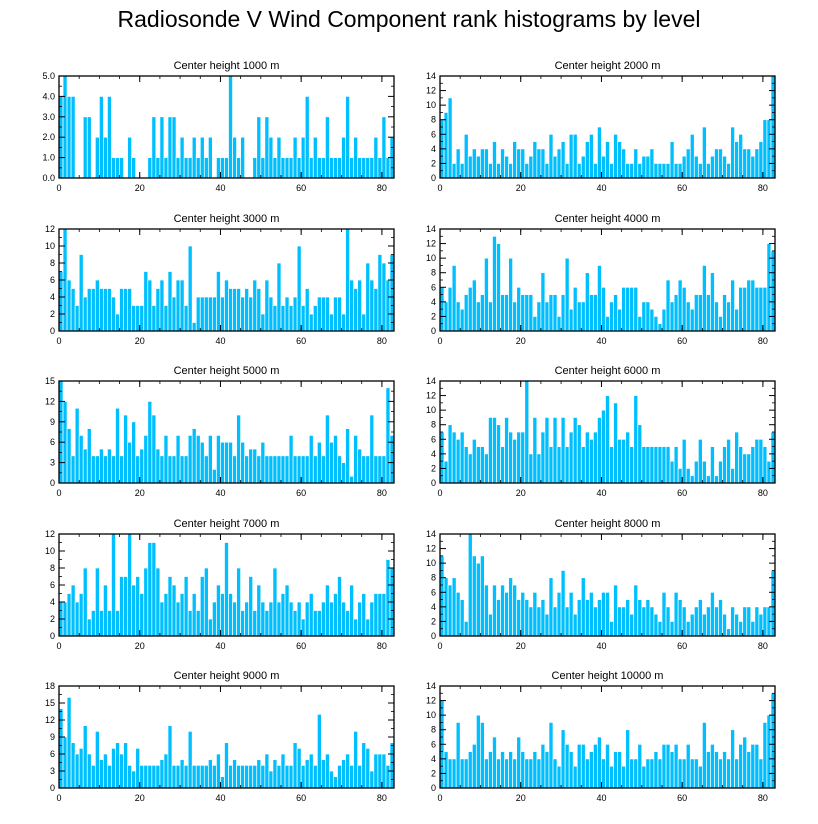  I want to click on panel-title: Center height 4000 m, so click(608, 219).